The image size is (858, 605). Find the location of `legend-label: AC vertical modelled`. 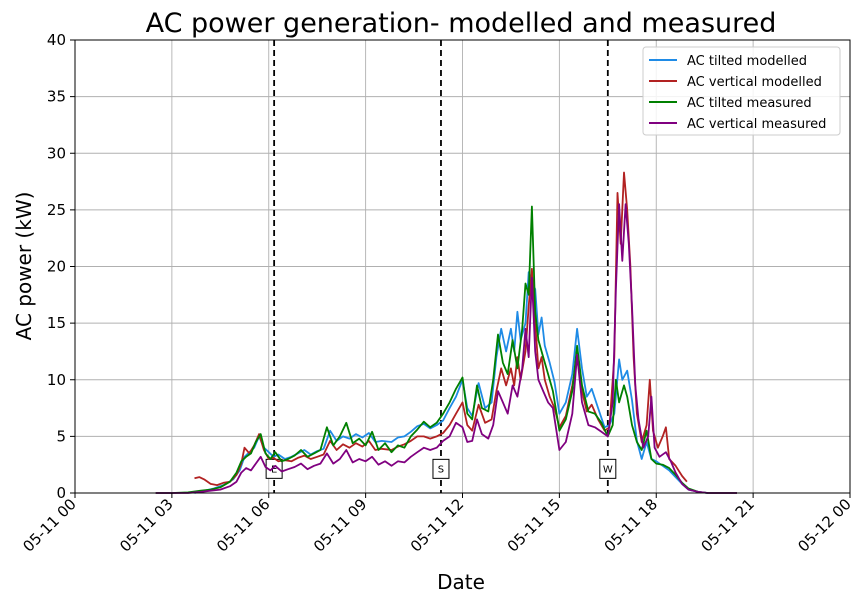

legend-label: AC vertical modelled is located at coordinates (754, 82).